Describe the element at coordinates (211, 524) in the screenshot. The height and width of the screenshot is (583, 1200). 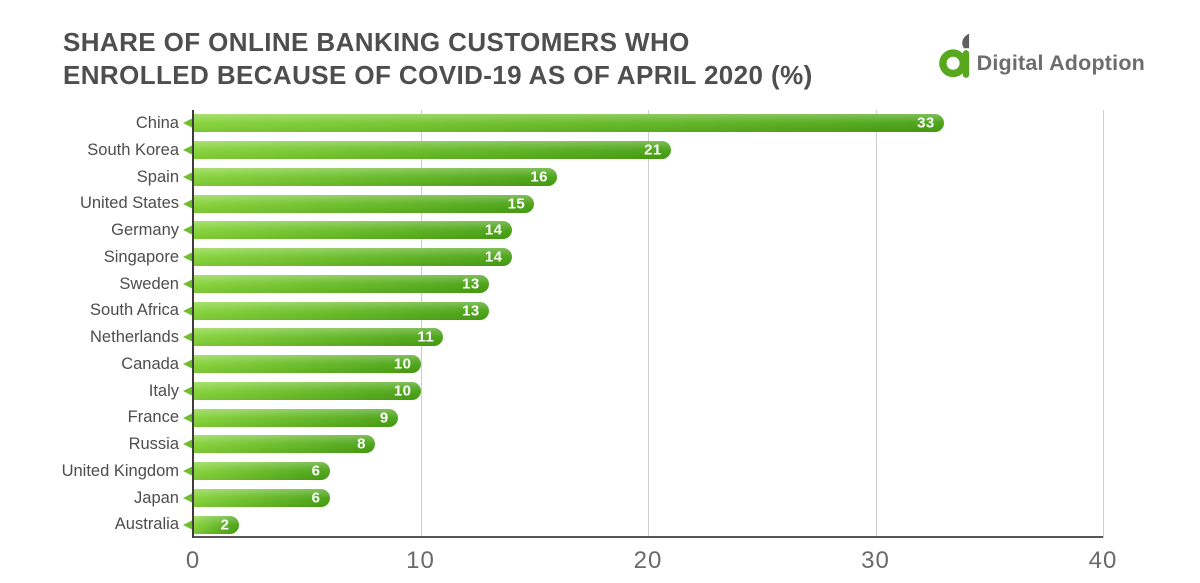
I see `bar: 2` at that location.